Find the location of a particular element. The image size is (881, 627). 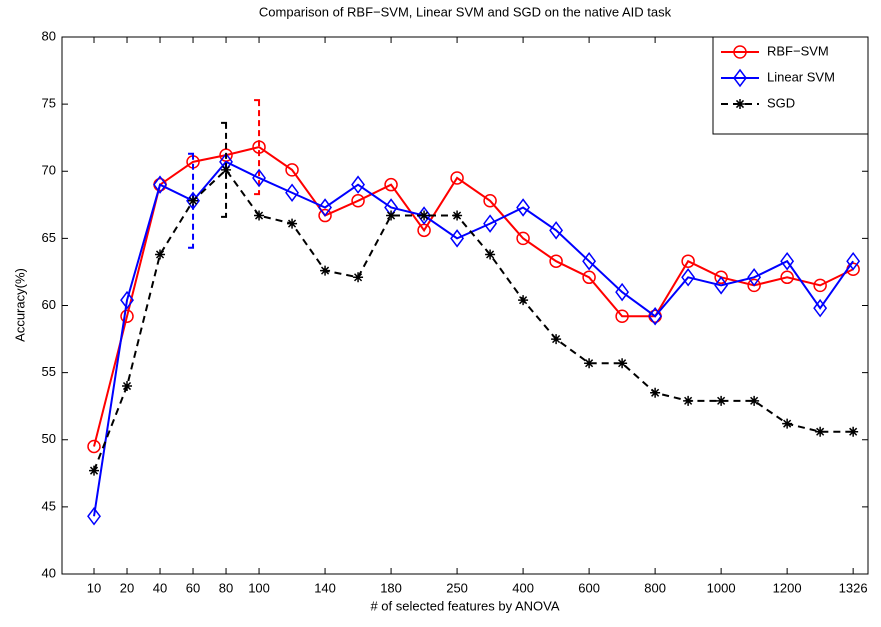

y-tick-label: 75 is located at coordinates (49, 103).